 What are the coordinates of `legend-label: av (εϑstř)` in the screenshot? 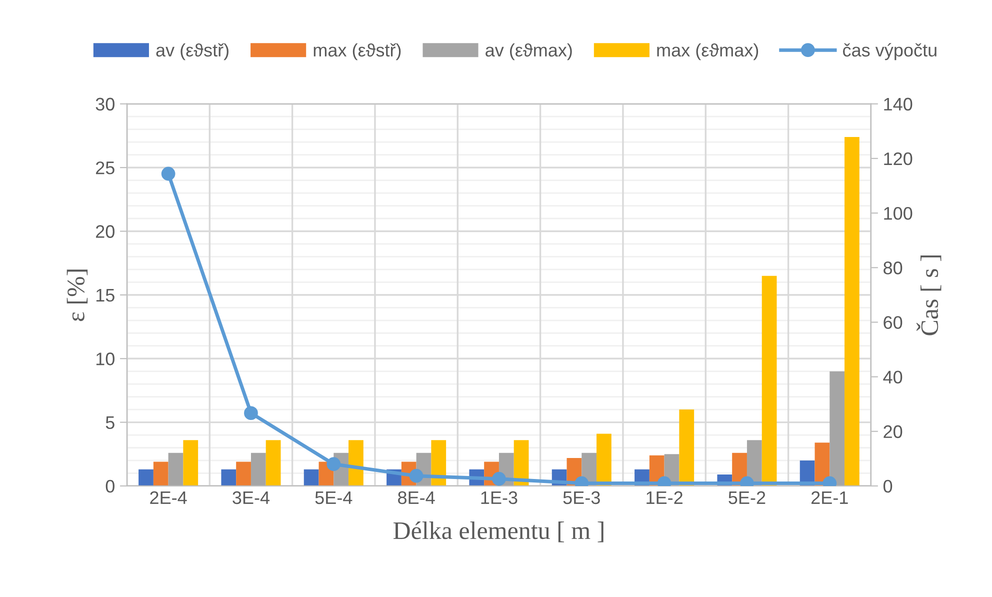 It's located at (192, 51).